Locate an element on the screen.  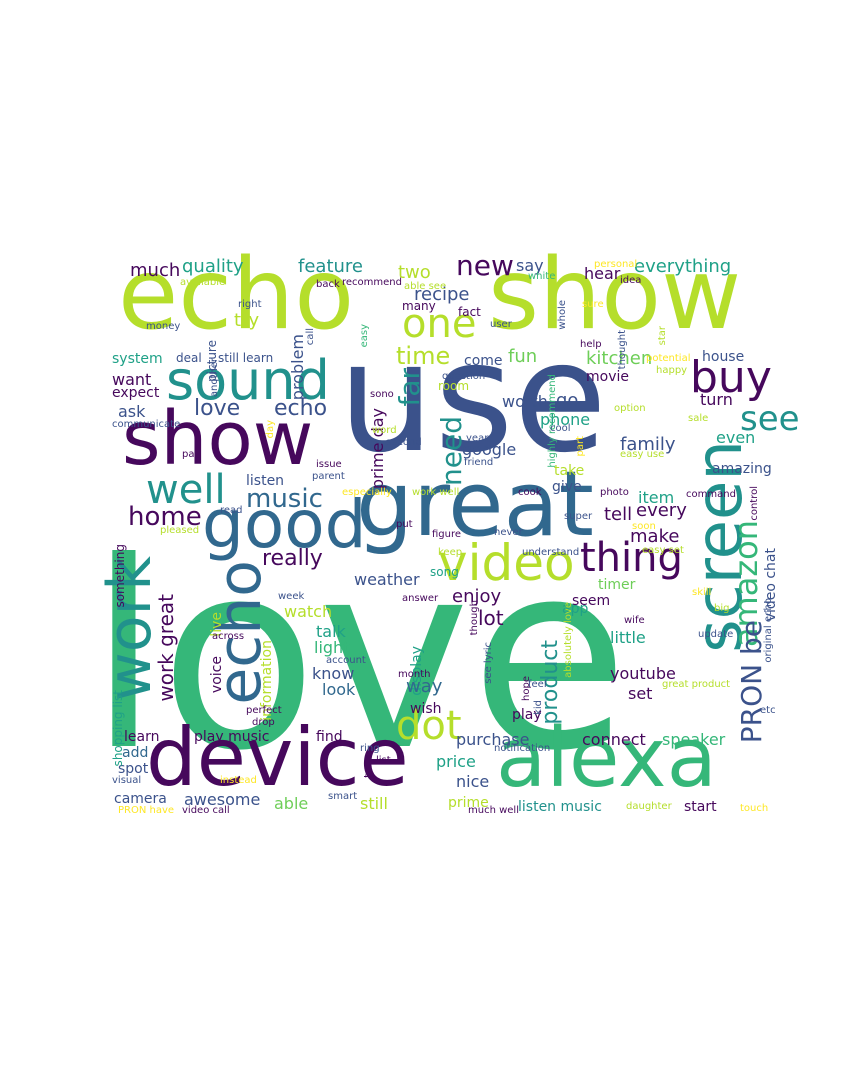
word-personal: personal is located at coordinates (616, 264).